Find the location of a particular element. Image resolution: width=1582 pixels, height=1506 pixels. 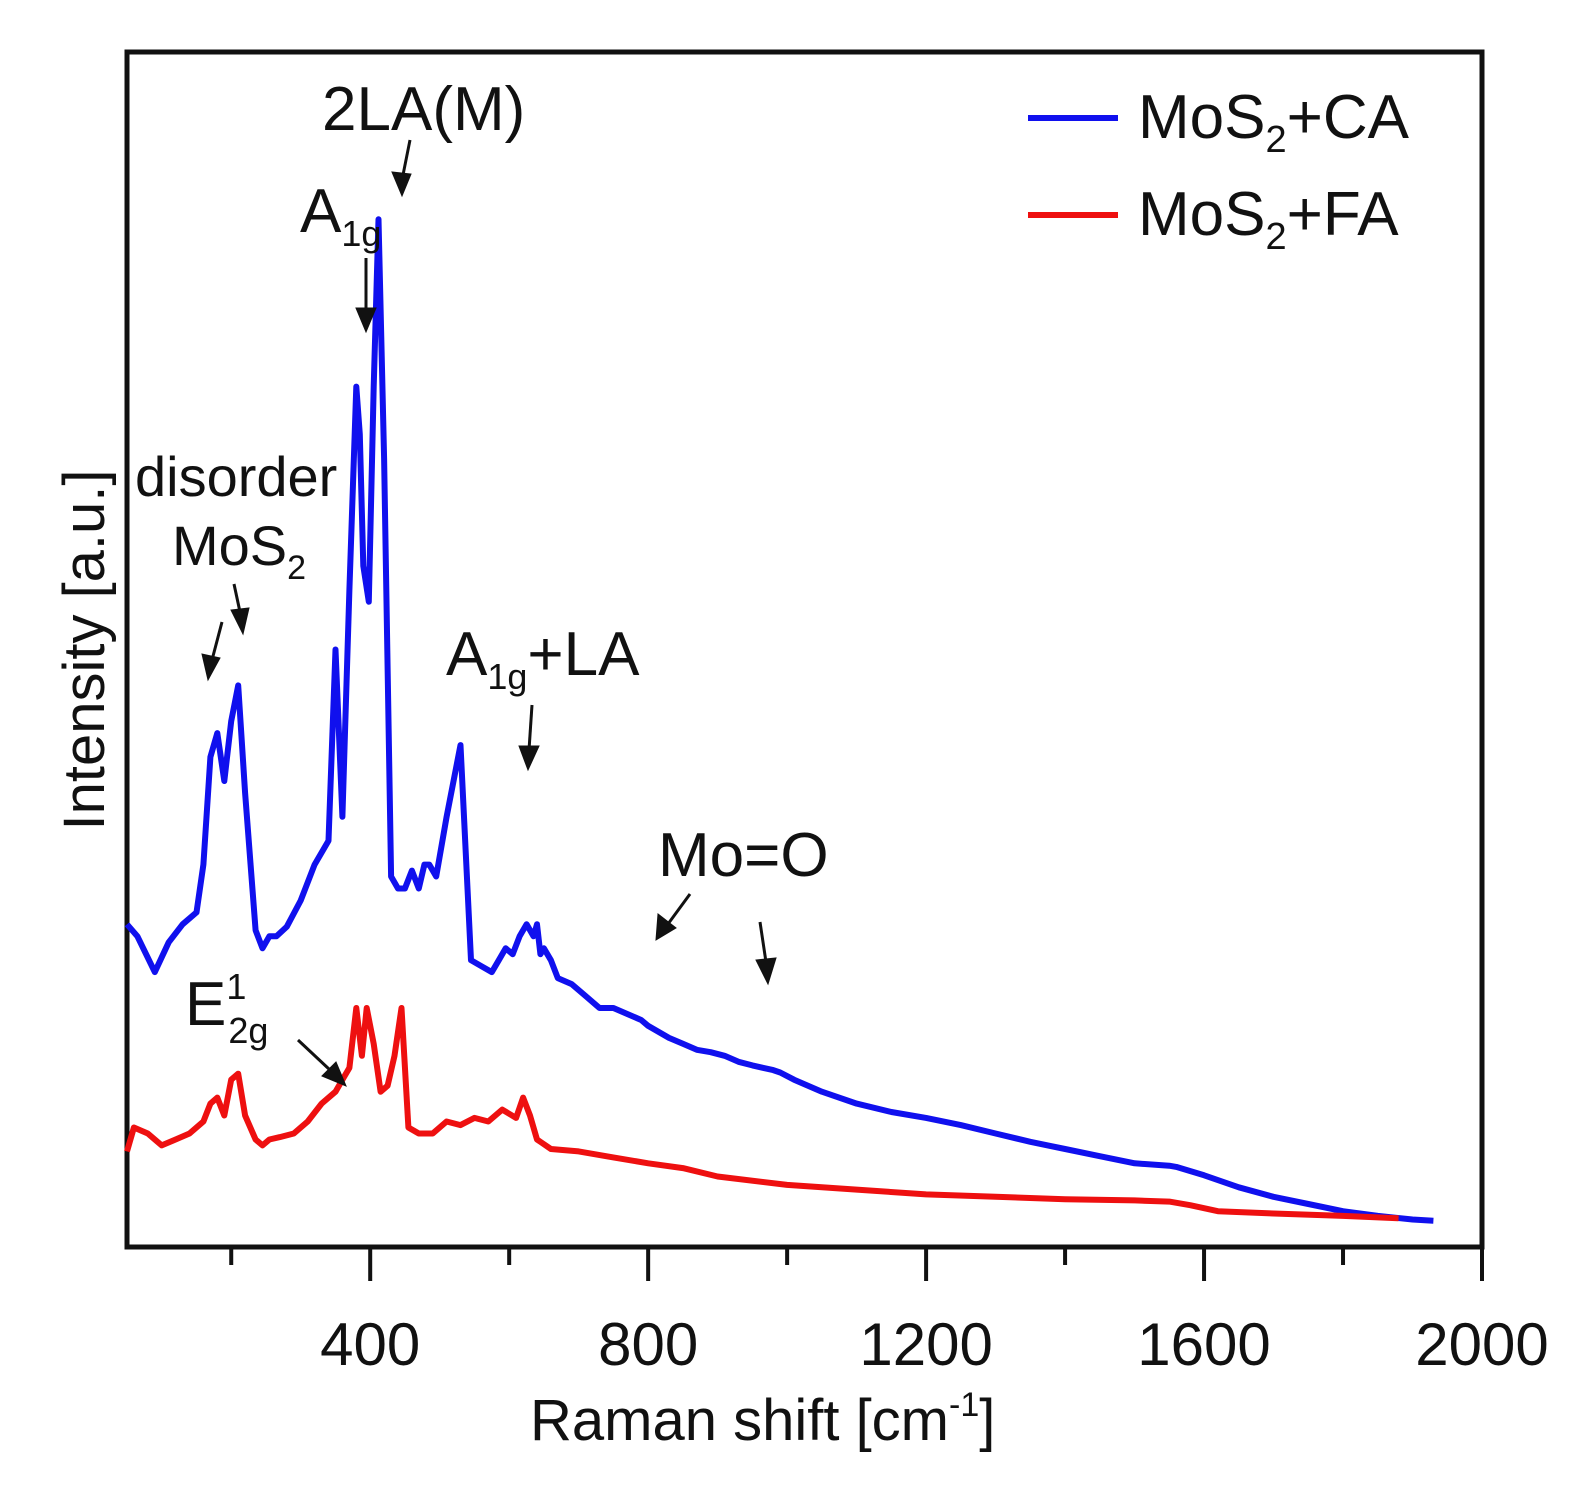

x-tick-label: 400 is located at coordinates (370, 1344).